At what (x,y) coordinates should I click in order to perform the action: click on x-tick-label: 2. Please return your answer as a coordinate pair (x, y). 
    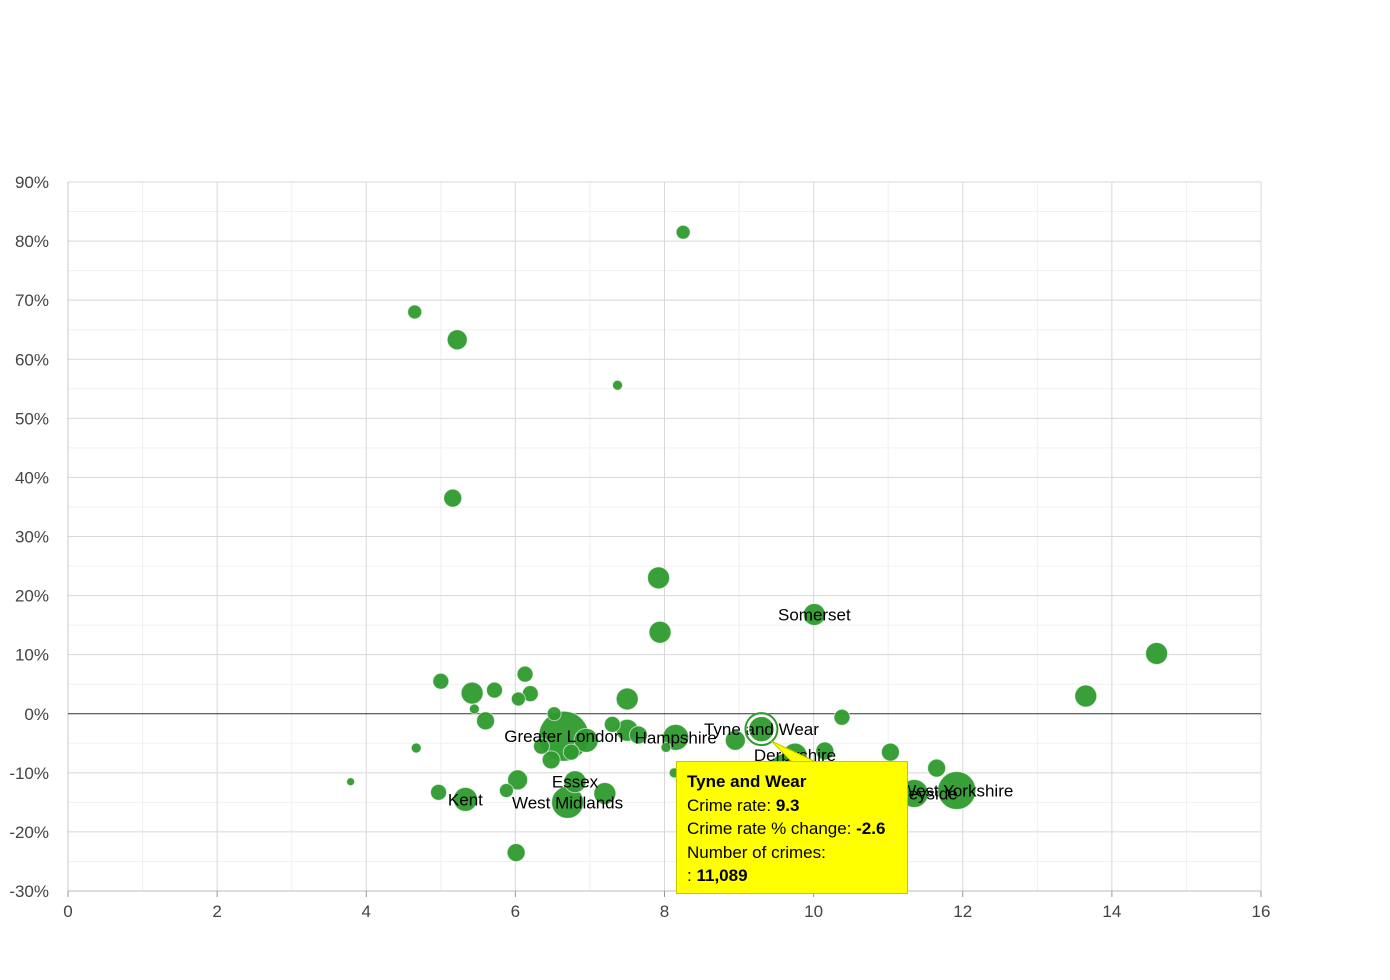
    Looking at the image, I should click on (216, 911).